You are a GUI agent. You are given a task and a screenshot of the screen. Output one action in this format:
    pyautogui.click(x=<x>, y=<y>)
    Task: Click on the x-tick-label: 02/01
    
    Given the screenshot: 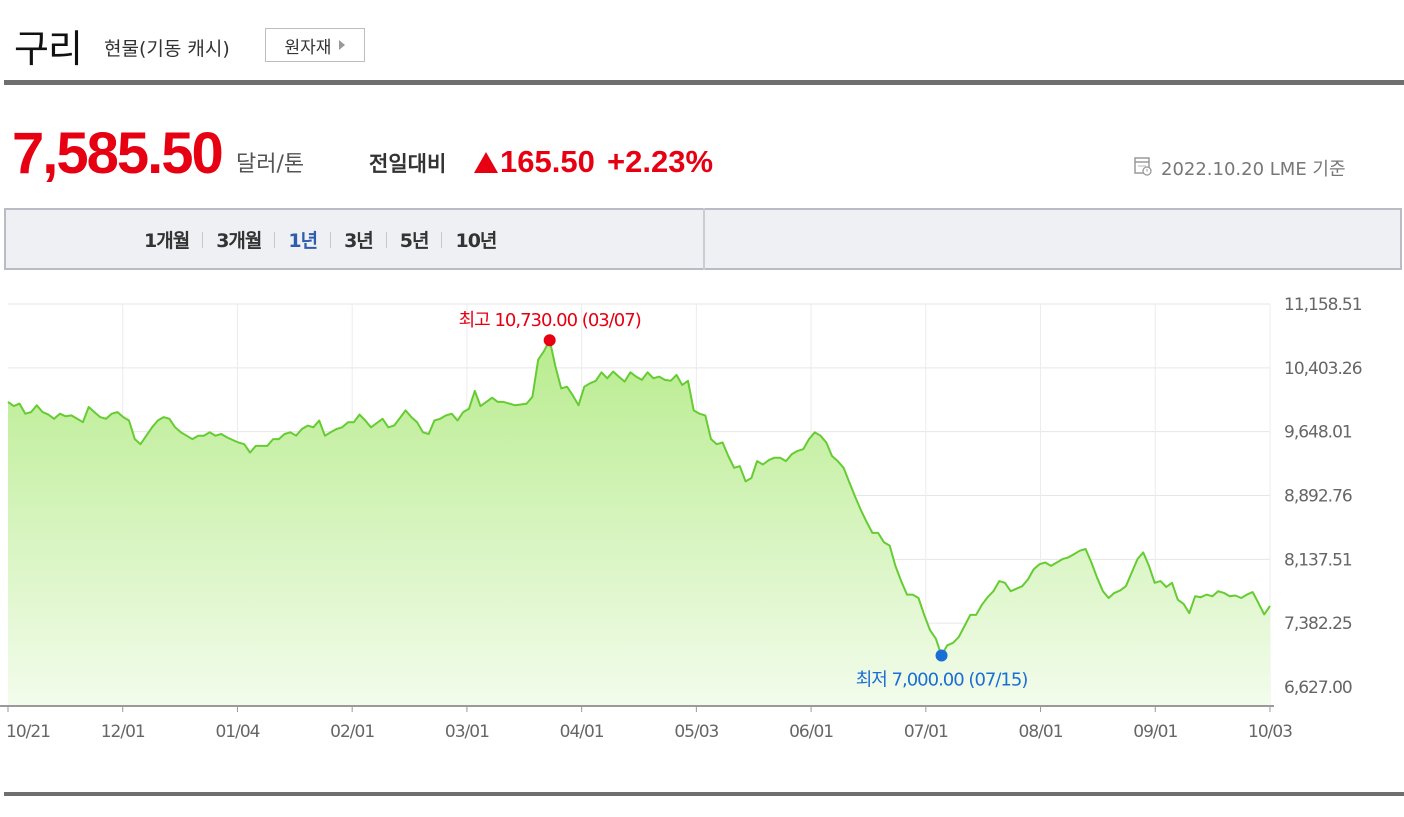 What is the action you would take?
    pyautogui.click(x=352, y=732)
    